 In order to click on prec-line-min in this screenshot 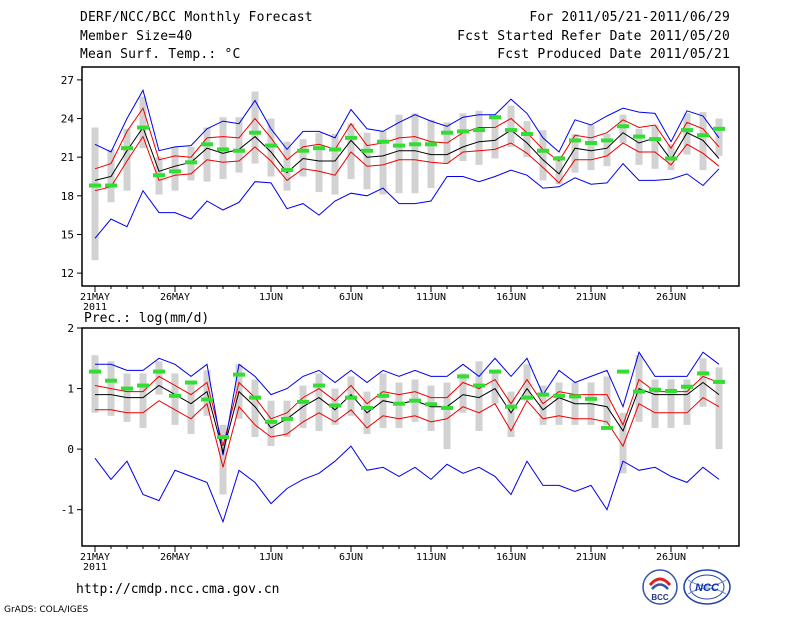, I will do `click(407, 484)`.